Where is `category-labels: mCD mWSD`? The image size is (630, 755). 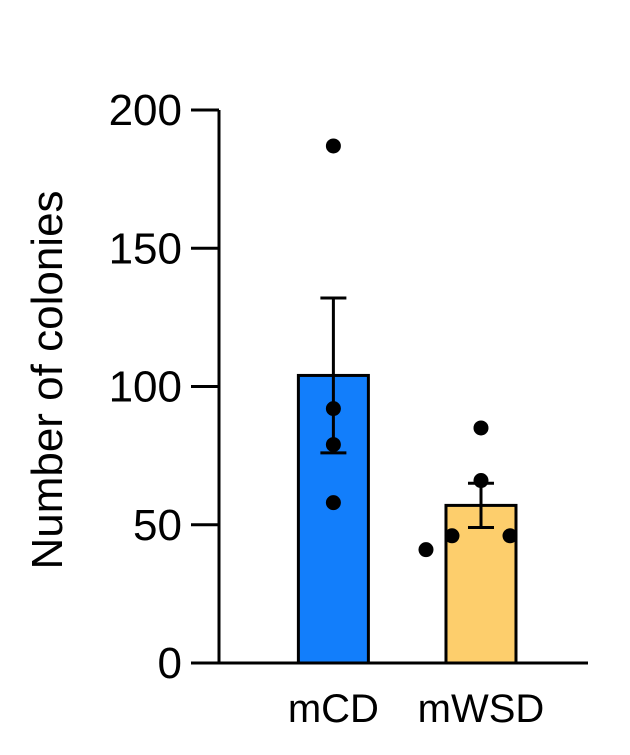
category-labels: mCD mWSD is located at coordinates (416, 709).